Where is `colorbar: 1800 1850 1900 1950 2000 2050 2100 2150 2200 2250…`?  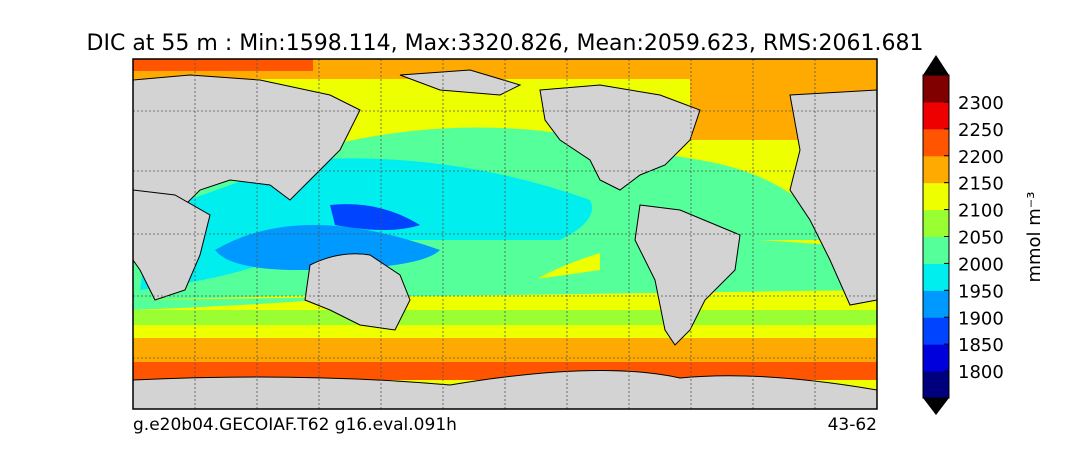 colorbar: 1800 1850 1900 1950 2000 2050 2100 2150 2200 2250… is located at coordinates (963, 235).